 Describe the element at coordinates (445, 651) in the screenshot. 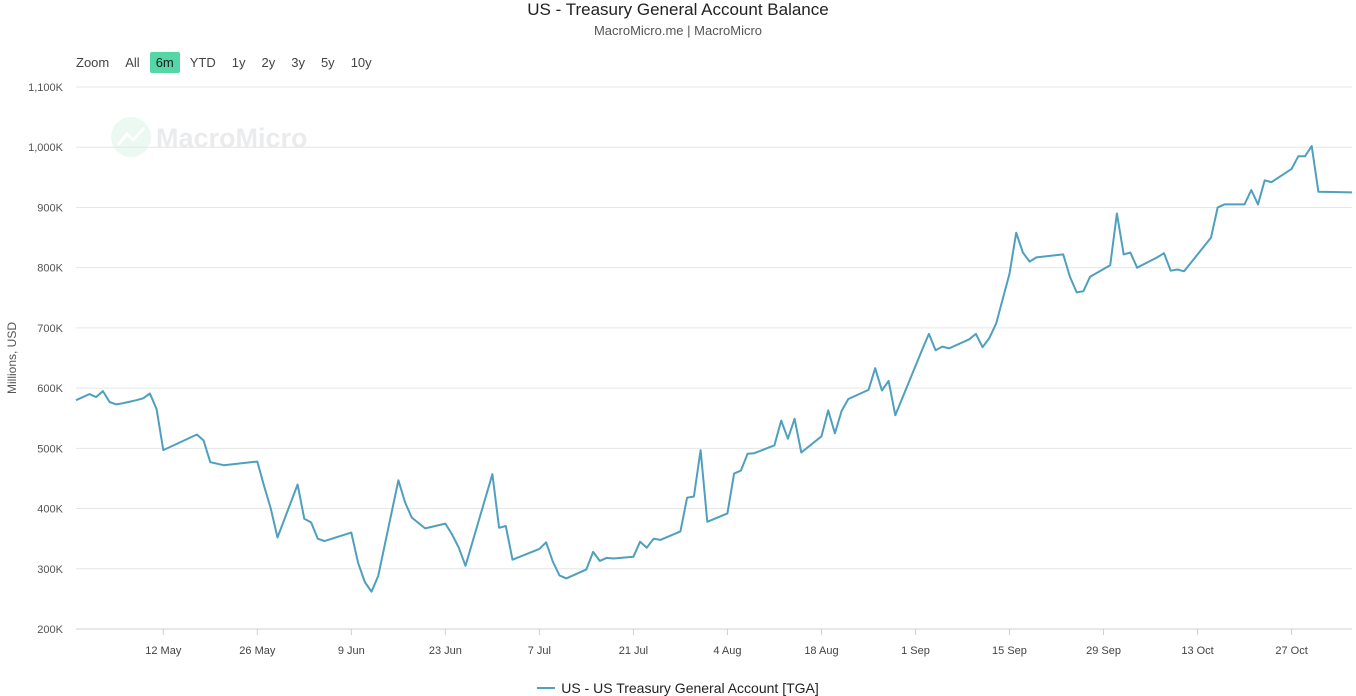

I see `x-tick-label: 23 Jun` at that location.